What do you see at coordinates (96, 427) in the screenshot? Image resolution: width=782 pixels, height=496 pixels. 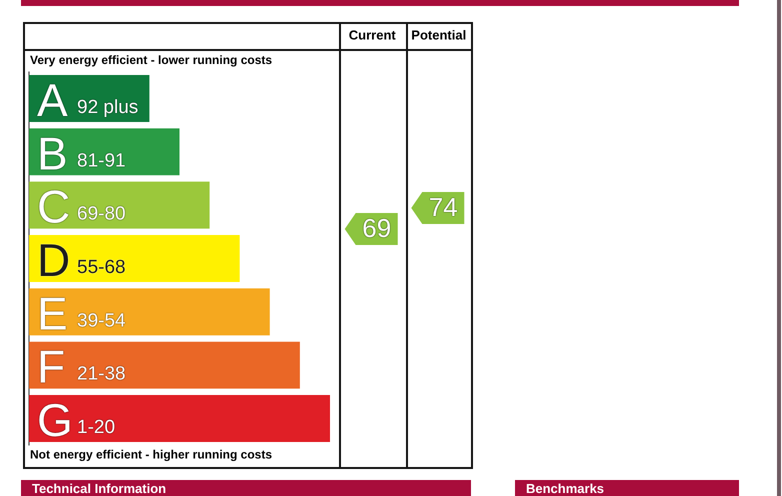 I see `annotation: 1-20` at bounding box center [96, 427].